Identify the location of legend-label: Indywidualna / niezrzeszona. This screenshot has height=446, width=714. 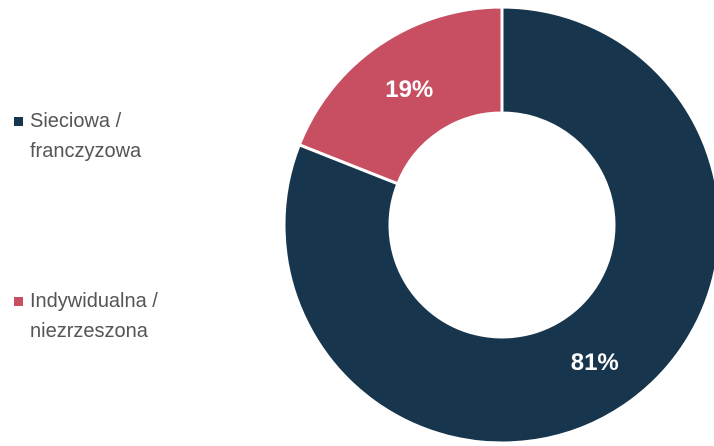
(94, 316).